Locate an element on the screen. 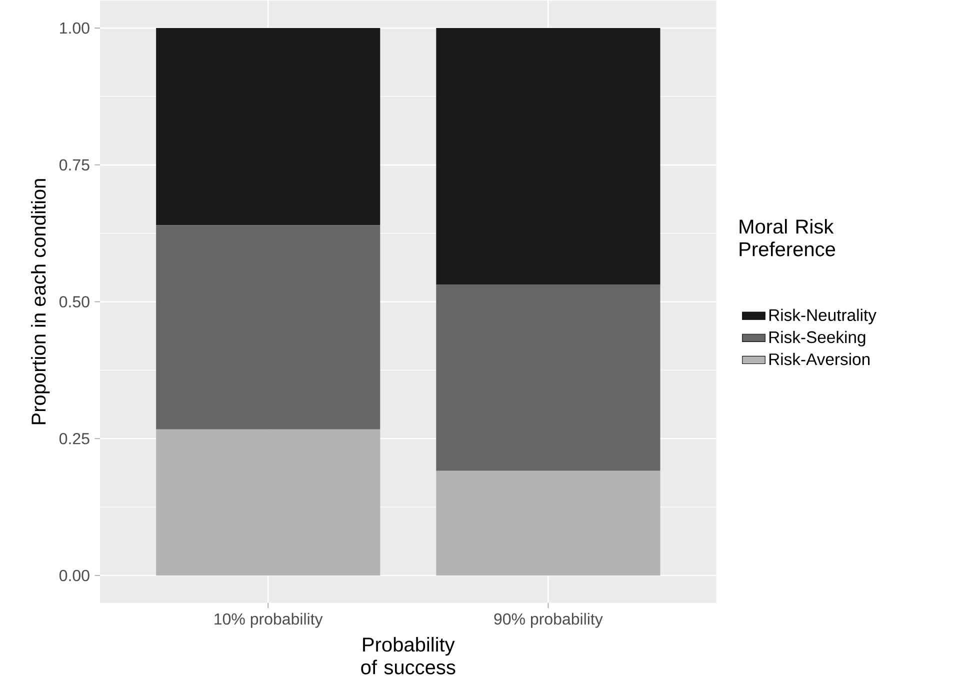  legend-label: Risk-Seeking is located at coordinates (817, 338).